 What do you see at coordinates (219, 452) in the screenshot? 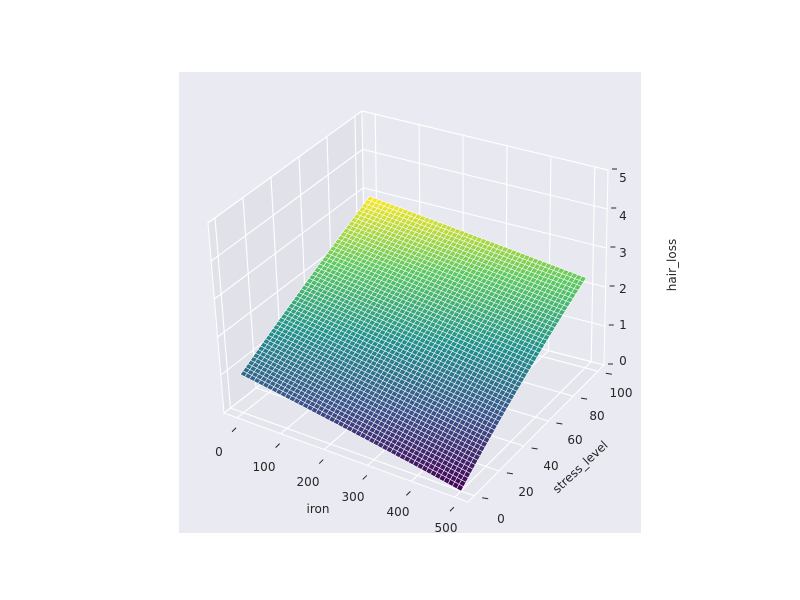
I see `x-tick-label-0: 0` at bounding box center [219, 452].